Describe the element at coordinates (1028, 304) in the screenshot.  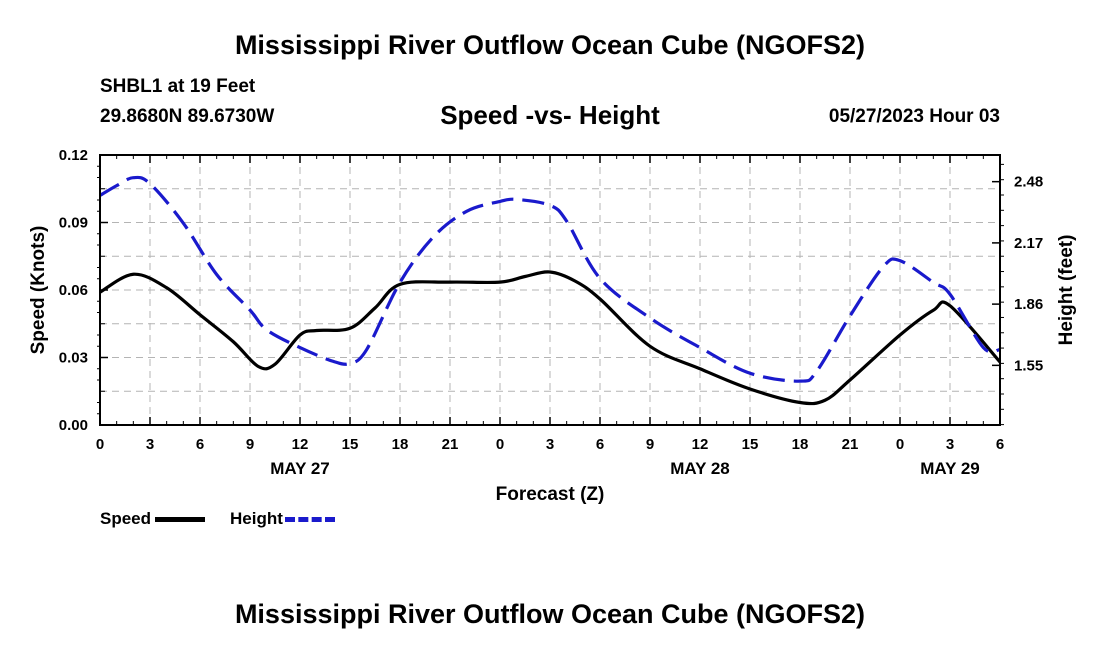
I see `y2-tick-label: 1.86` at that location.